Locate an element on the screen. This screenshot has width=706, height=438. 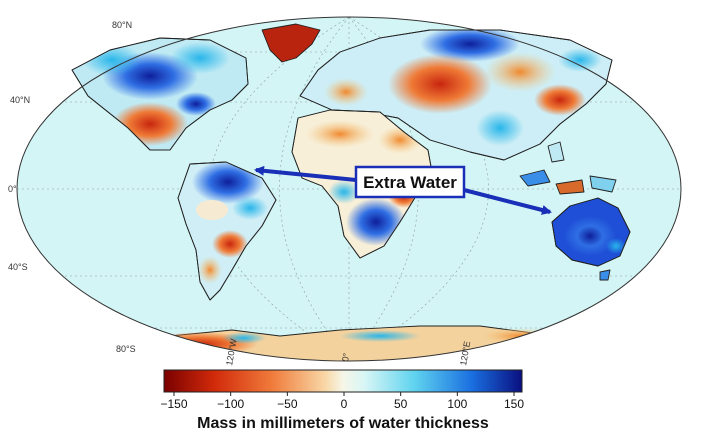
callout-label: Extra Water is located at coordinates (410, 182).